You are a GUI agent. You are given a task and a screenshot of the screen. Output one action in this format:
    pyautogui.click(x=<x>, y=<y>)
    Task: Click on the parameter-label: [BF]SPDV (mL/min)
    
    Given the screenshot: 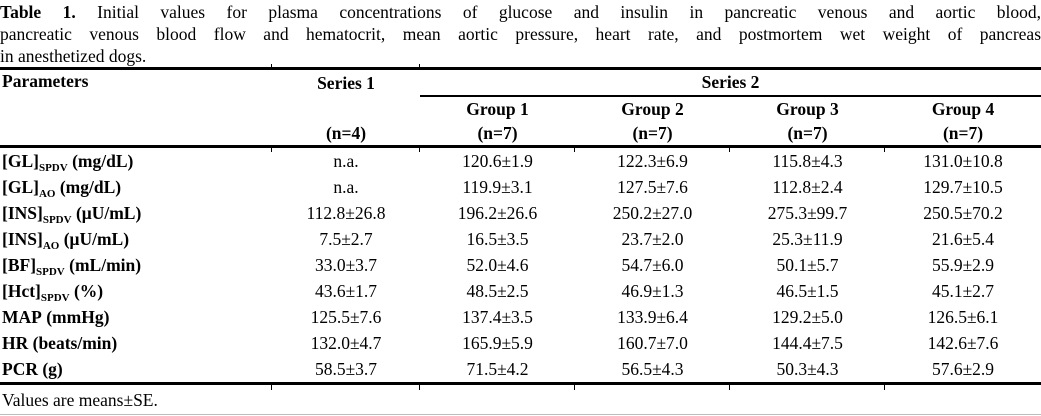 What is the action you would take?
    pyautogui.click(x=136, y=265)
    